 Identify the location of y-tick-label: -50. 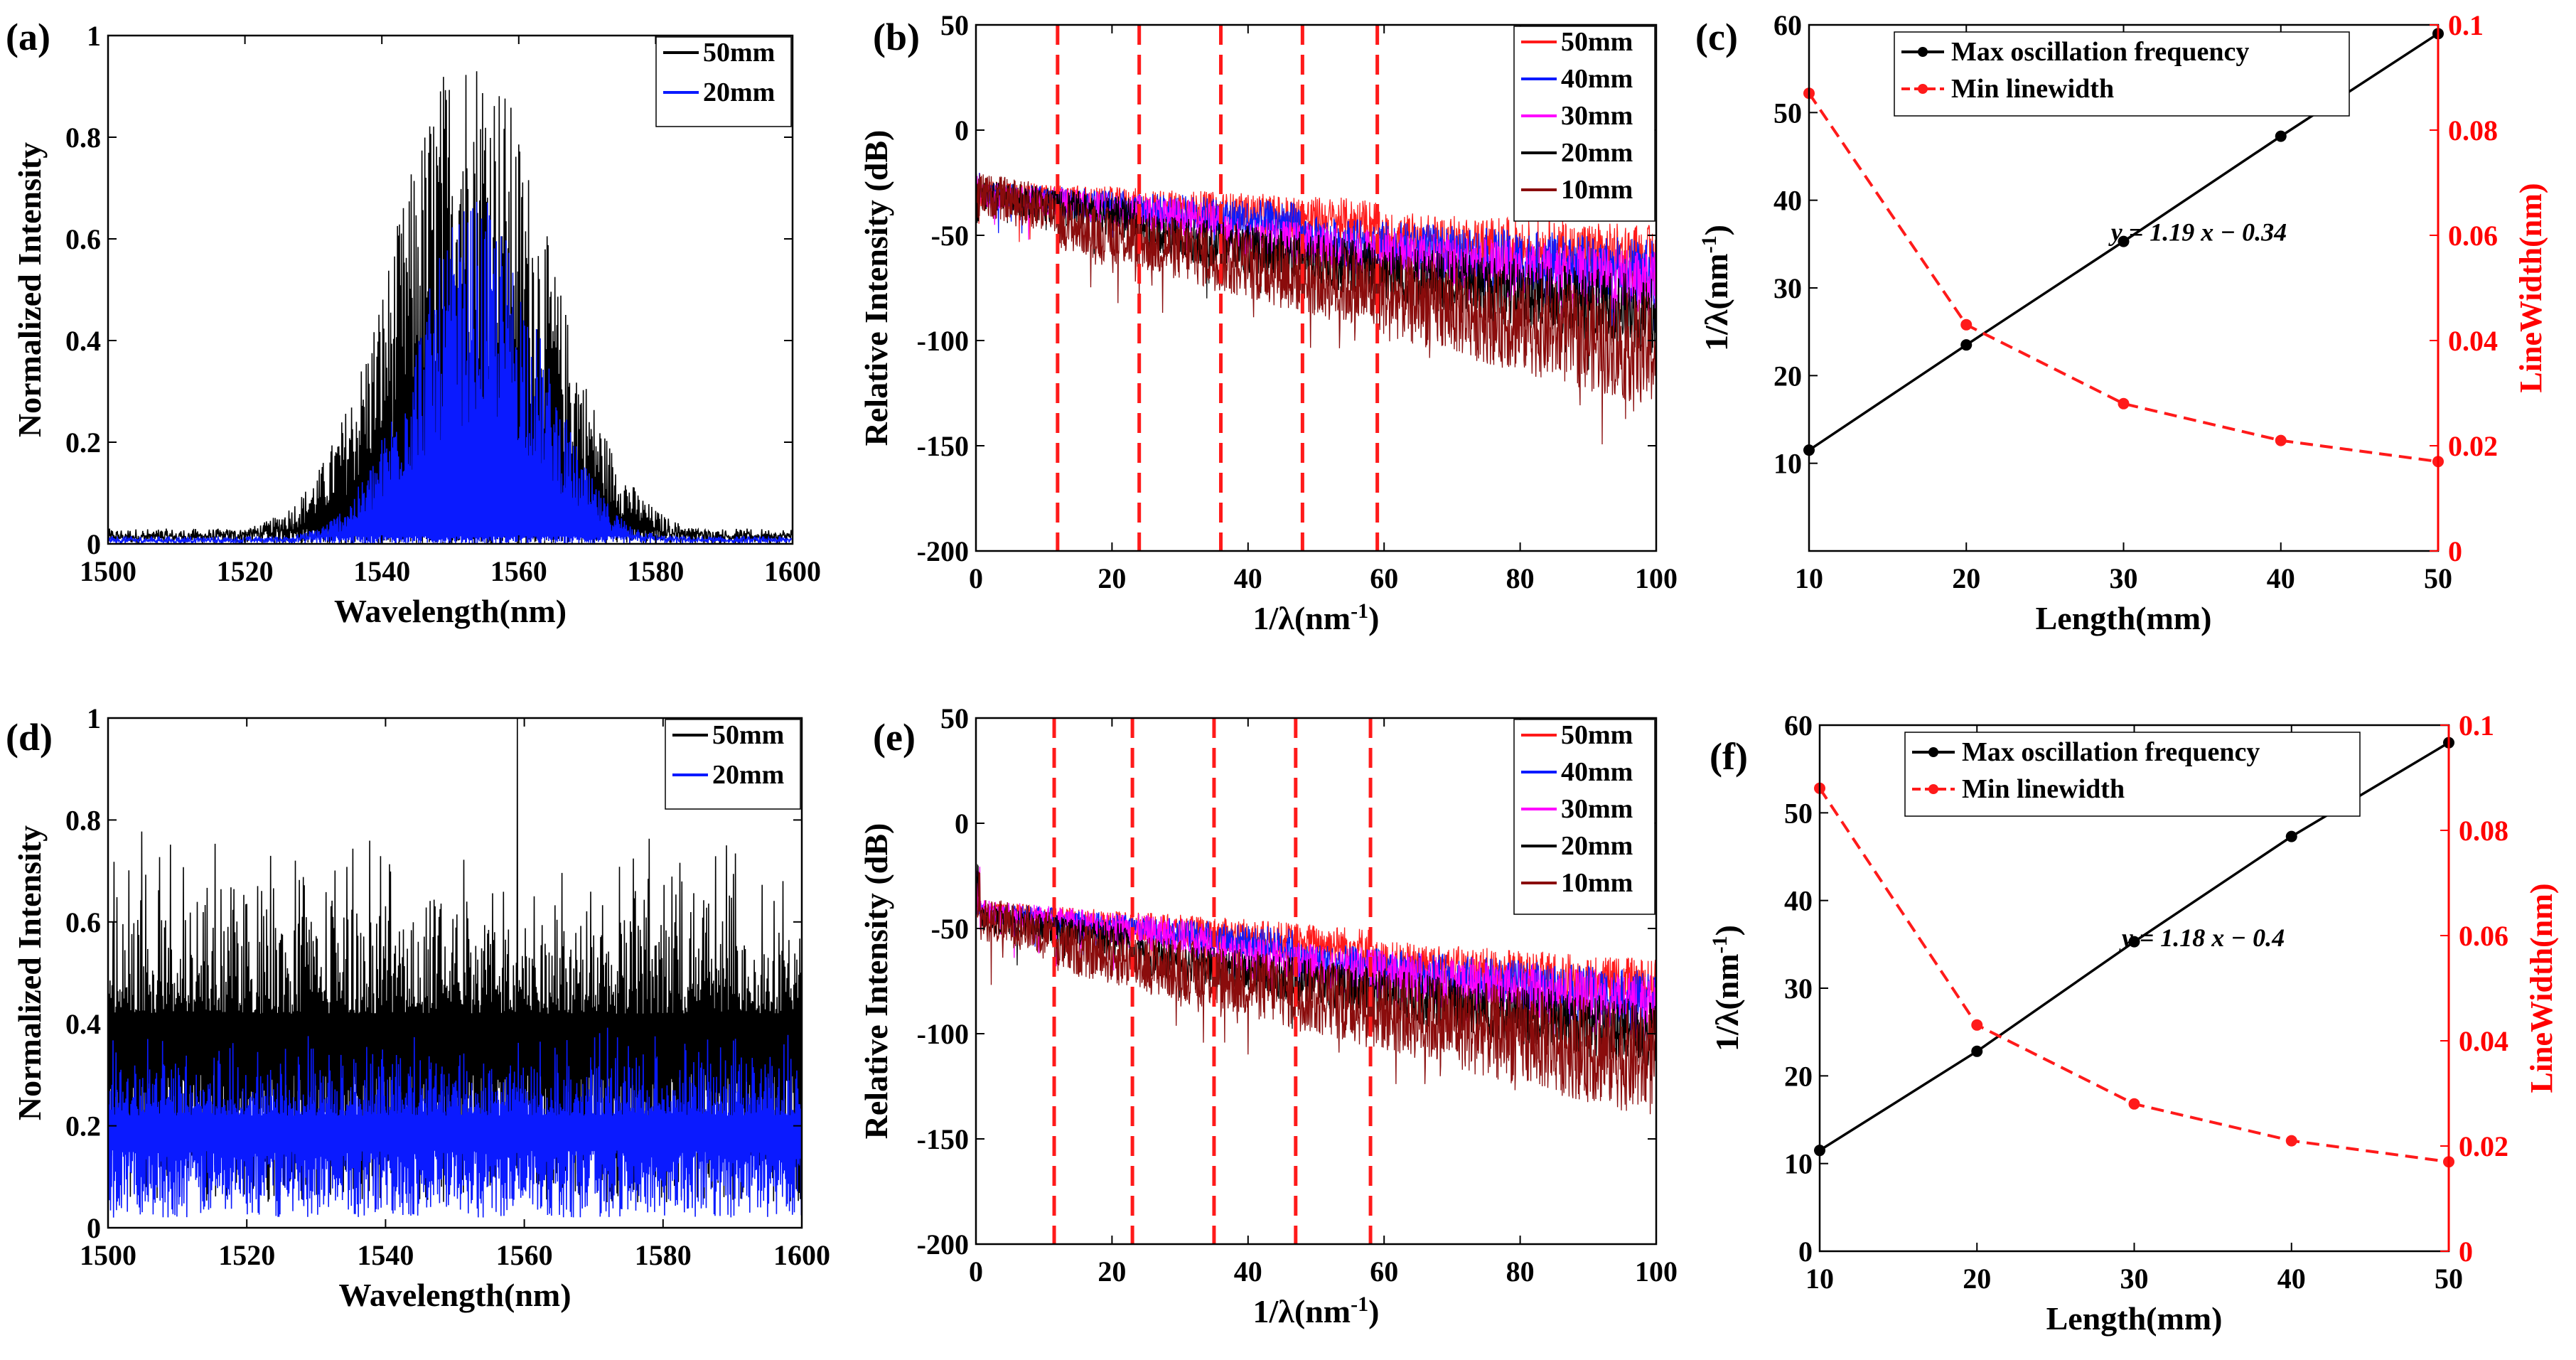
(950, 929).